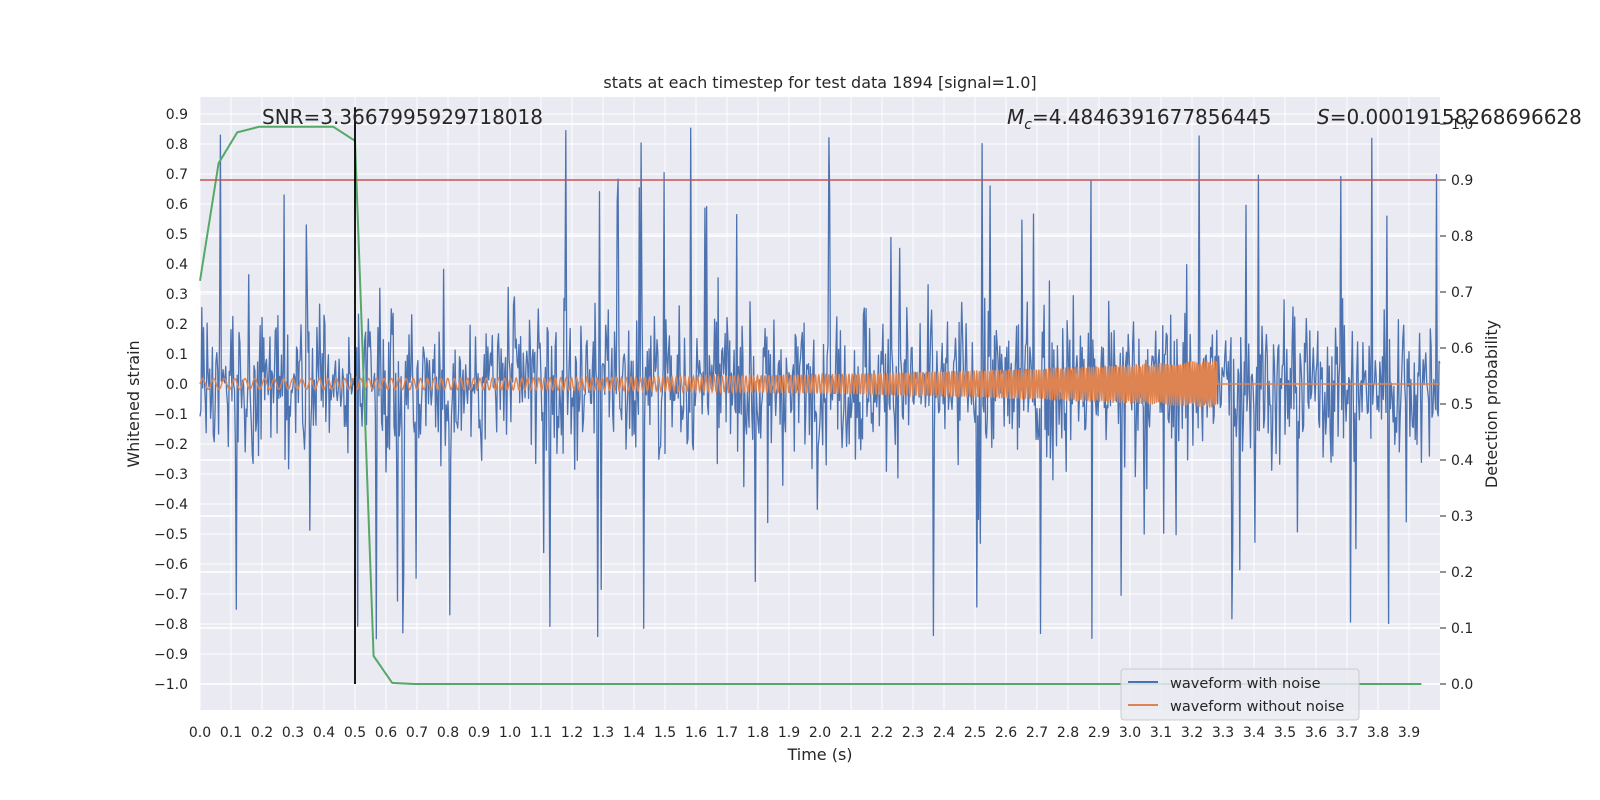  Describe the element at coordinates (913, 733) in the screenshot. I see `x-tick-label: 2.3` at that location.